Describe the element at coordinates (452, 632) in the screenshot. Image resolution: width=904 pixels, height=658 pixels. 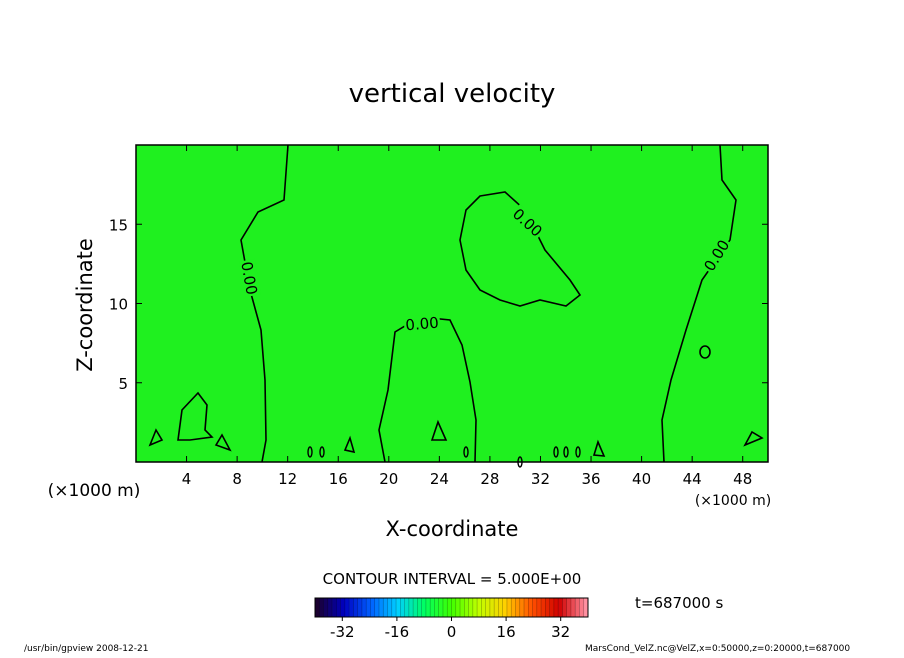
I see `colorbar-tick-label: 0` at that location.